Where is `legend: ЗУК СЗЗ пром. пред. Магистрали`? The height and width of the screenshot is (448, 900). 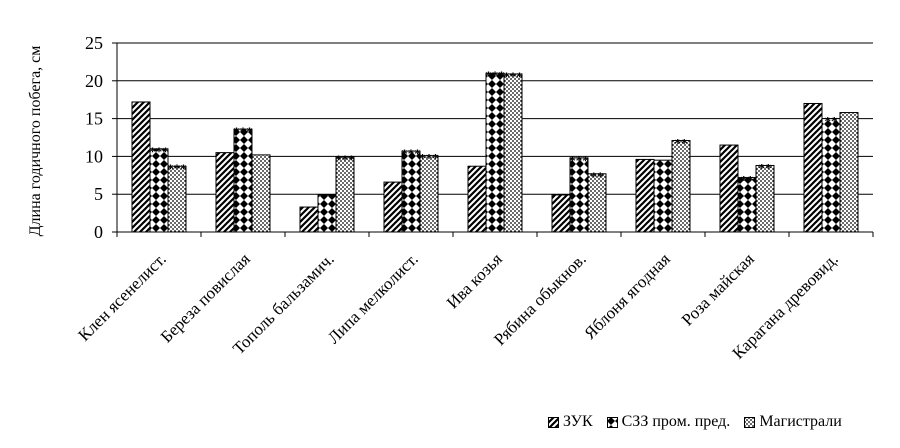
legend: ЗУК СЗЗ пром. пред. Магистрали is located at coordinates (695, 422).